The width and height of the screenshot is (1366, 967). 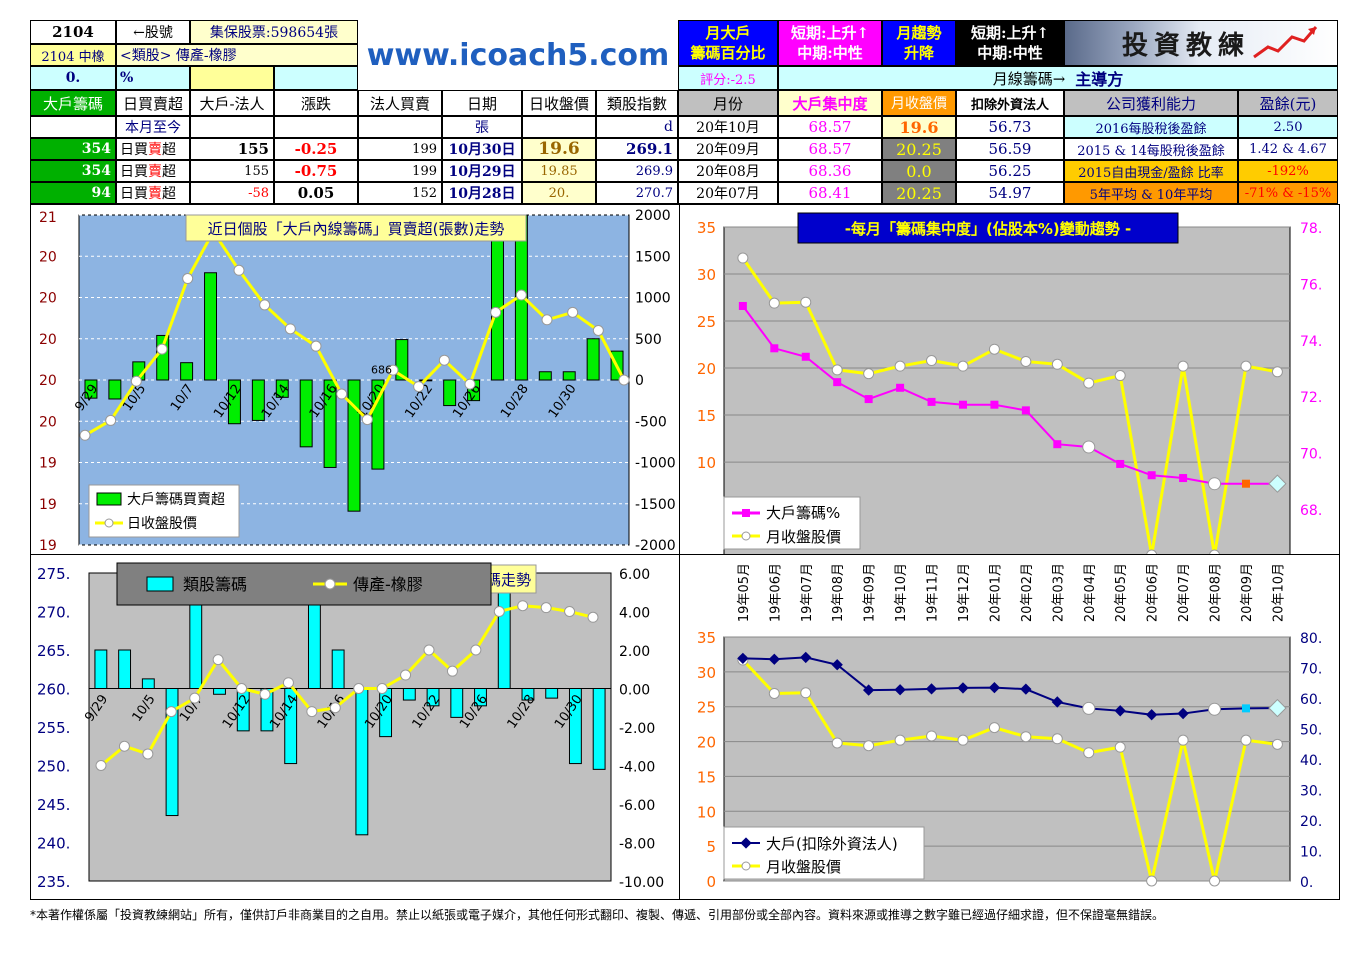 What do you see at coordinates (728, 103) in the screenshot?
I see `header-month: 月份` at bounding box center [728, 103].